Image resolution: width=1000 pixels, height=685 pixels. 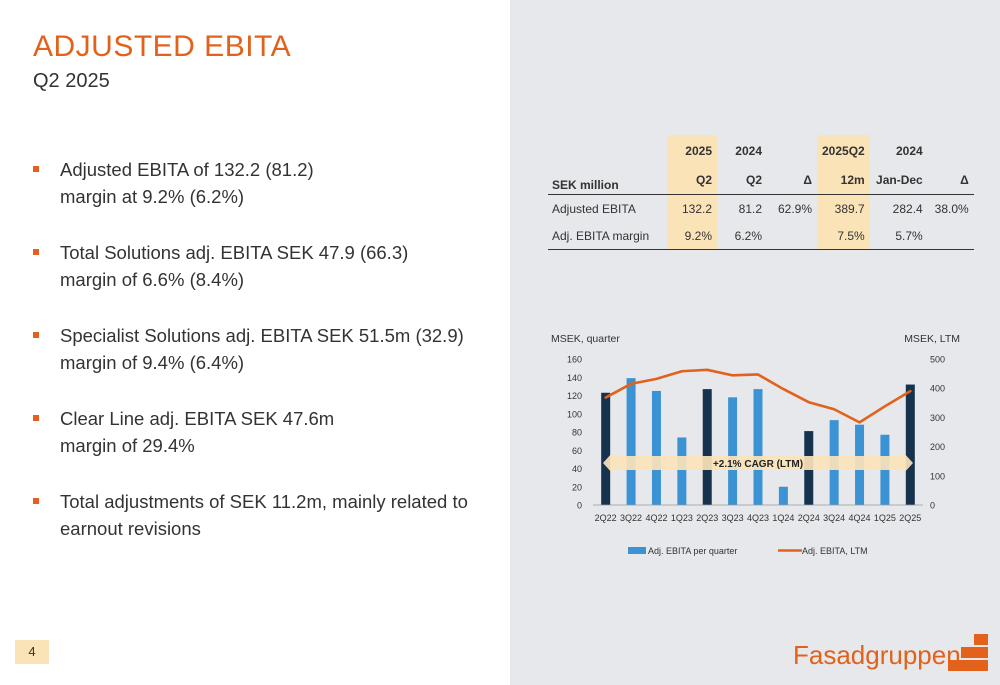 I want to click on table-header-row: 2025 2024 2025Q2 2024, so click(x=761, y=150).